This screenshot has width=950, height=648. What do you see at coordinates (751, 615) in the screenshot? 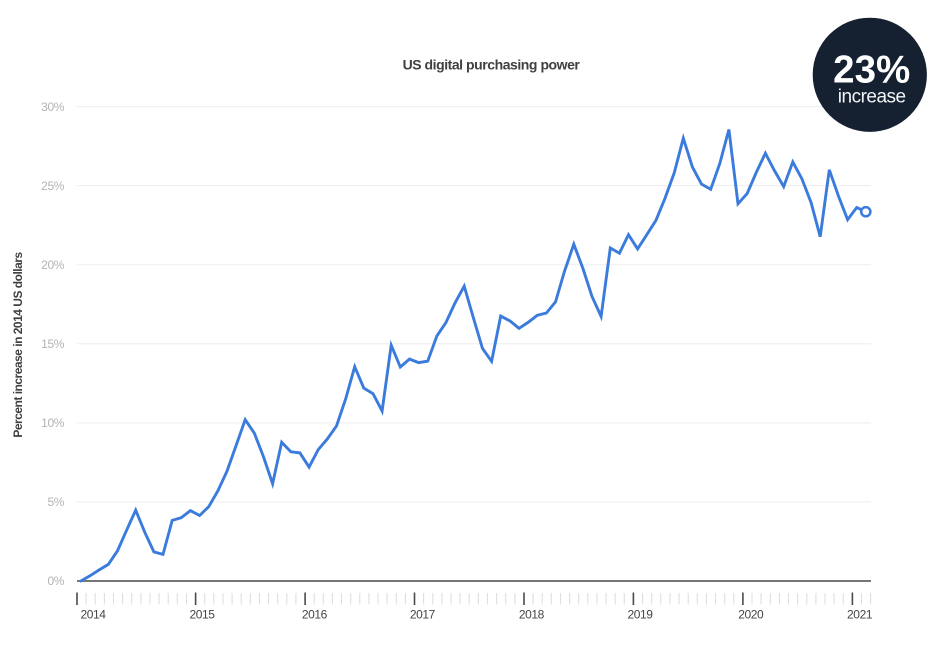
I see `svg-text: 2020` at bounding box center [751, 615].